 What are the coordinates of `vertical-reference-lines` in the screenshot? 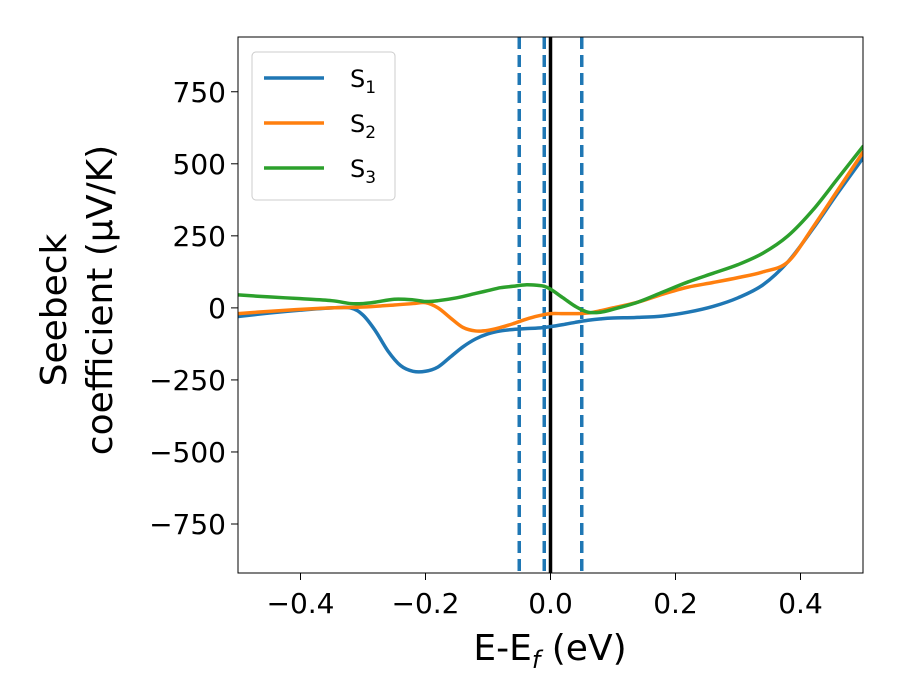 It's located at (550, 305).